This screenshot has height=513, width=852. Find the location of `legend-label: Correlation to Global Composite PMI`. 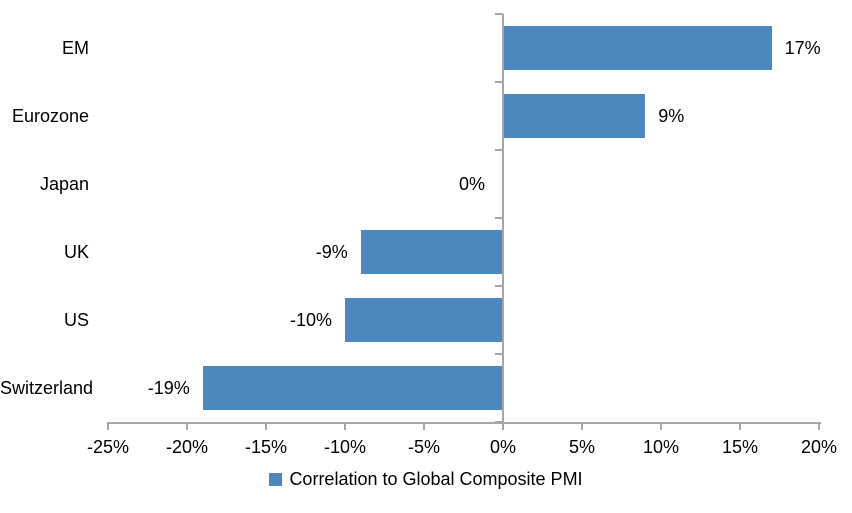

legend-label: Correlation to Global Composite PMI is located at coordinates (436, 479).